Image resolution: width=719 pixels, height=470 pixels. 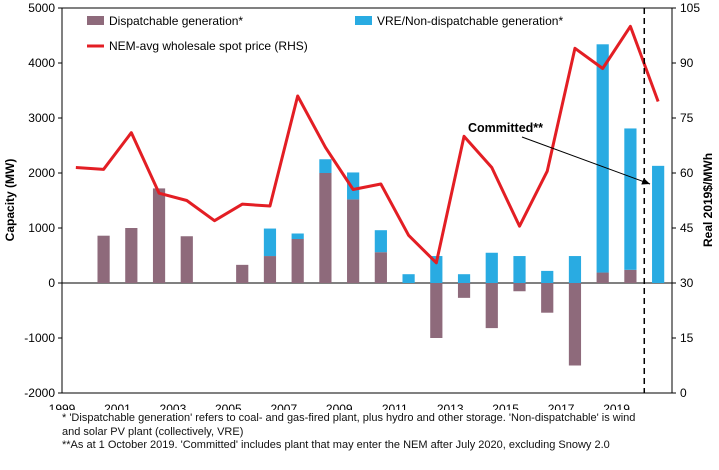 I want to click on right-axis-tick-label: 30, so click(x=687, y=283).